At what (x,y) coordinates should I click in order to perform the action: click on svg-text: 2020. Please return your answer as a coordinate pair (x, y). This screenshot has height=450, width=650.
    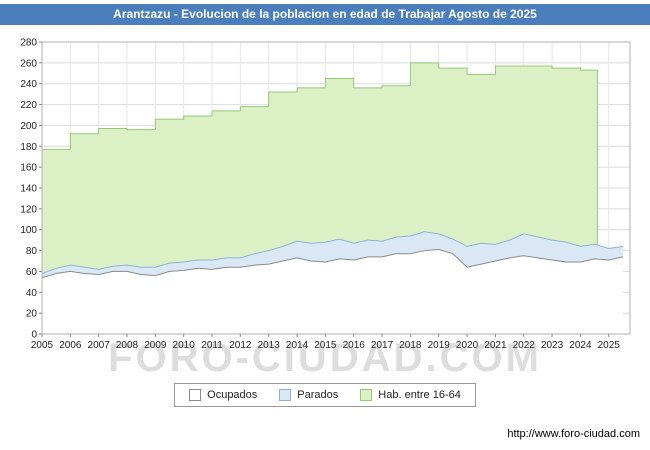
    Looking at the image, I should click on (467, 345).